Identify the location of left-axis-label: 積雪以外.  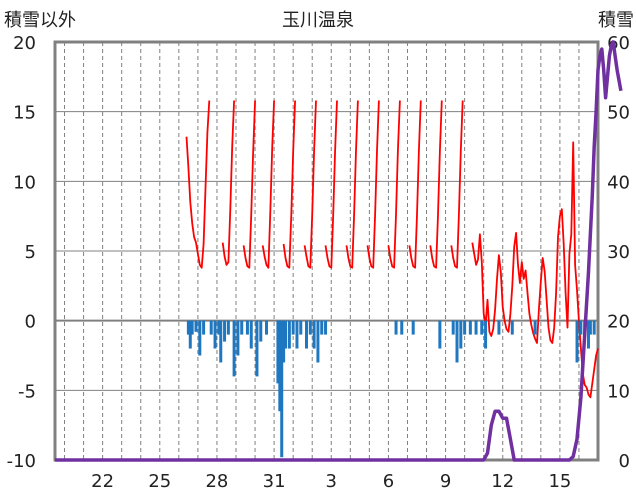
(40, 20).